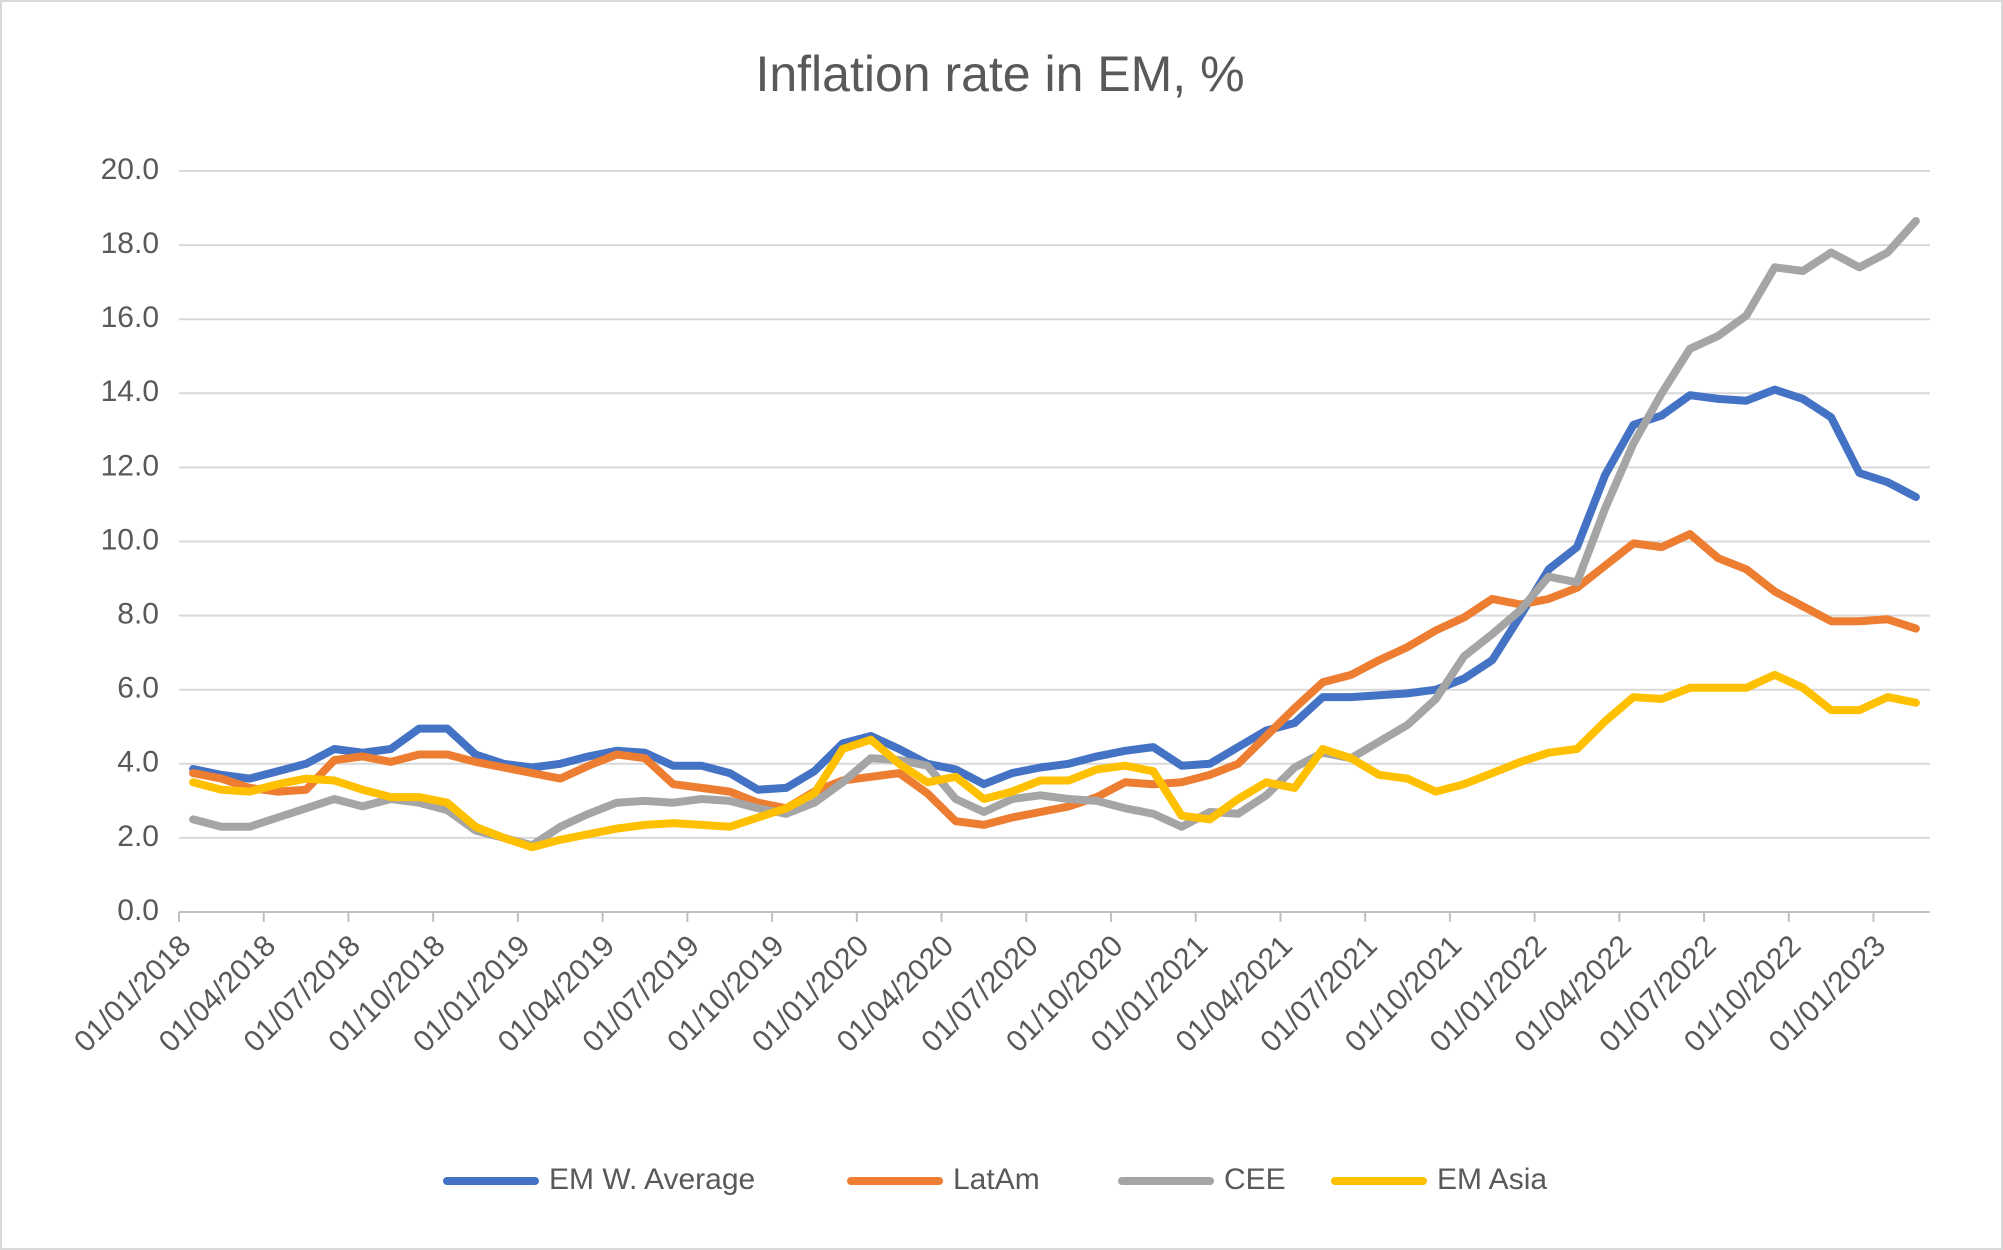  I want to click on legend-label: EM W. Average, so click(652, 1179).